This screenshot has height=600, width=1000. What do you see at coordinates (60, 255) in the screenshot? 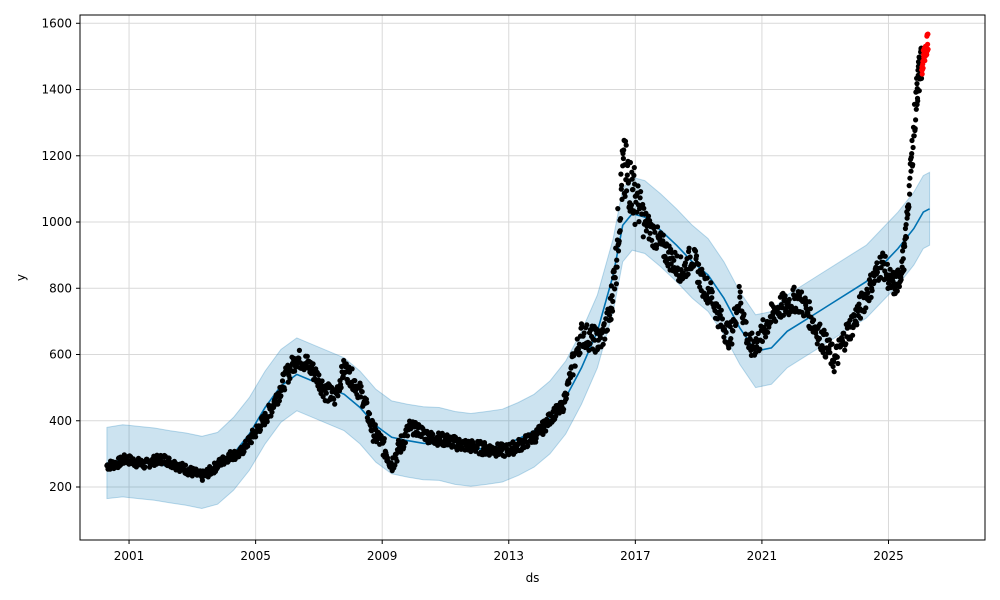
I see `y-axis-ticks: 200 400 600 800 1000 1200 1400 1600` at bounding box center [60, 255].